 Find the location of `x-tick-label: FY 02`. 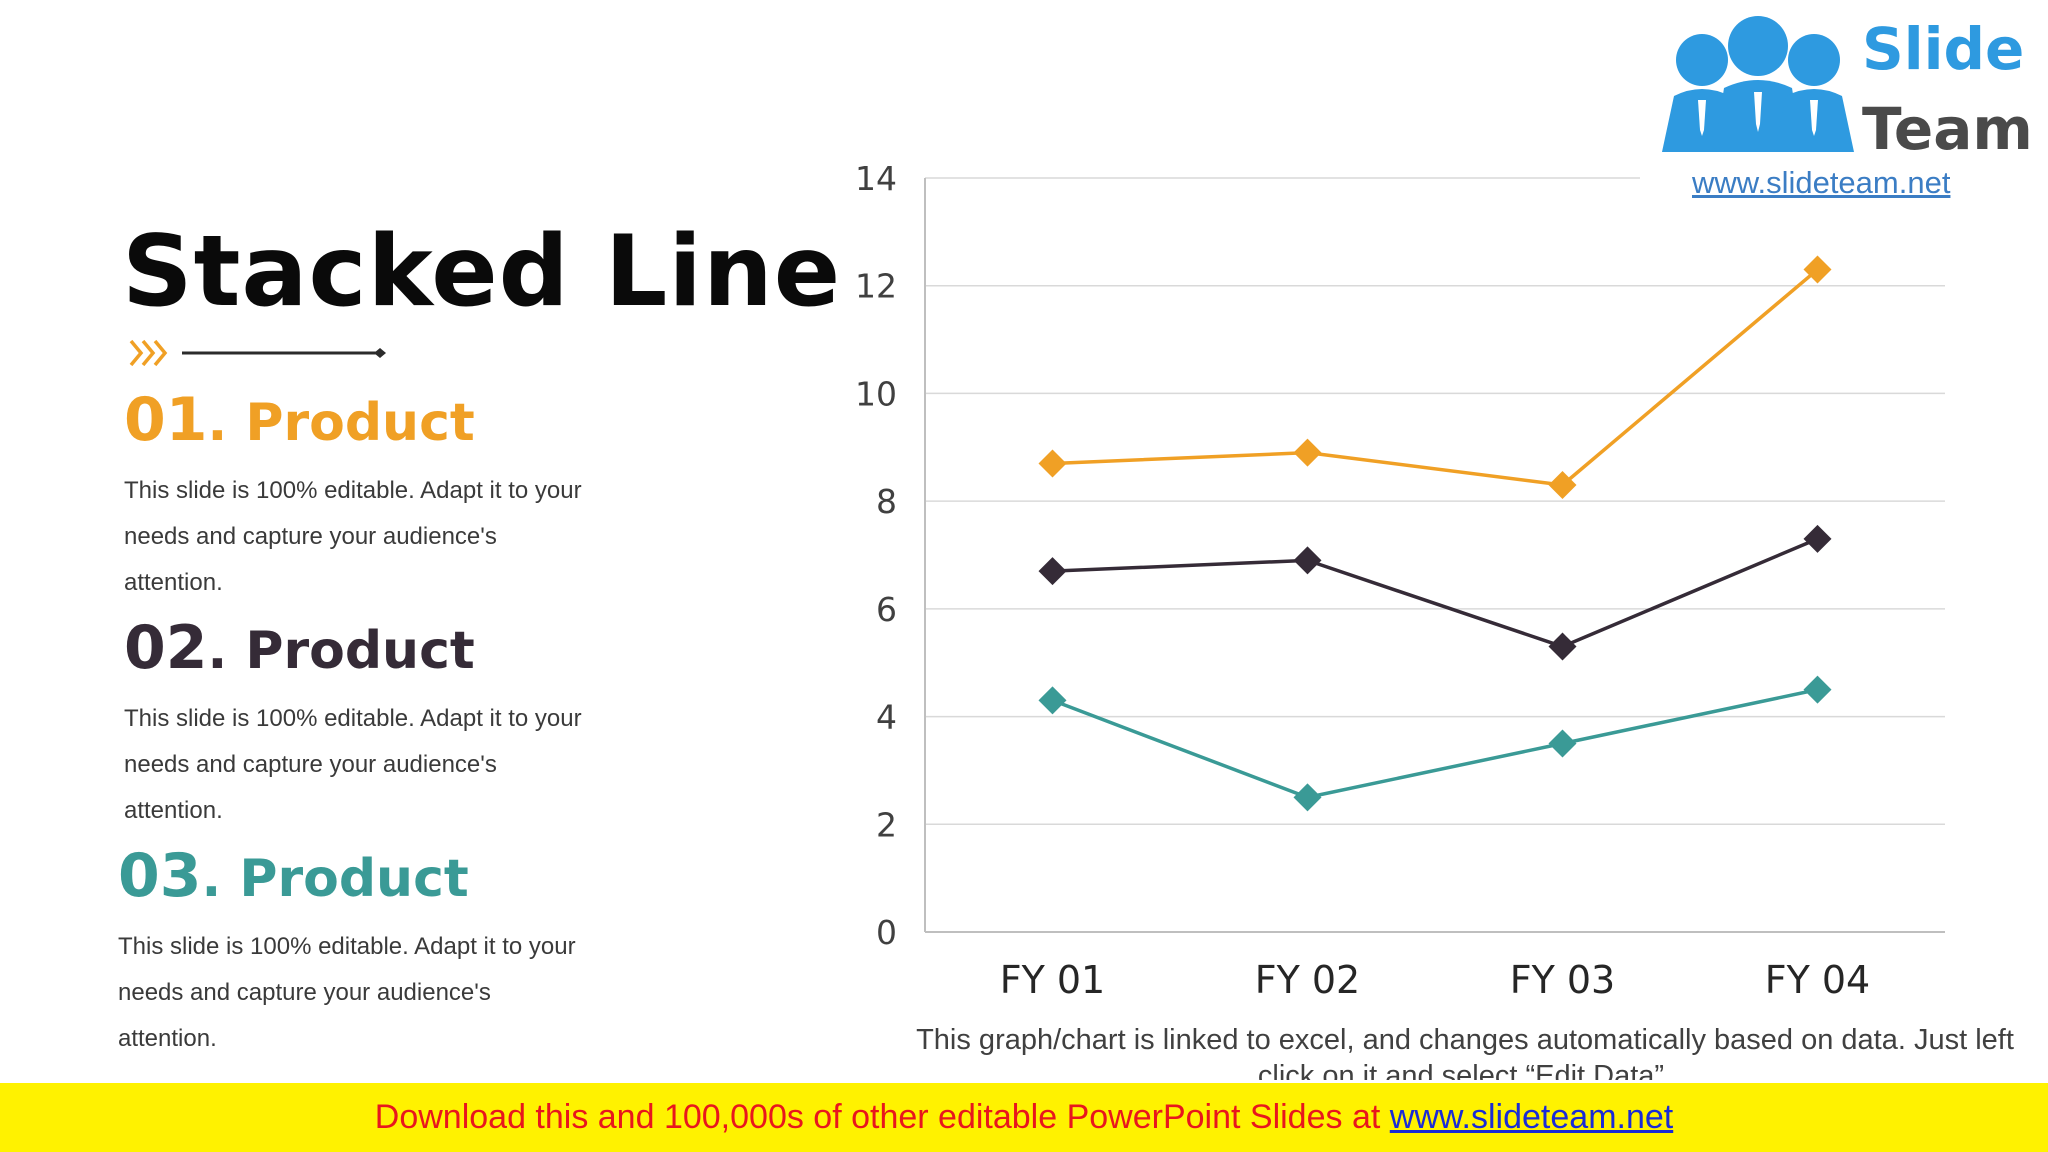

x-tick-label: FY 02 is located at coordinates (1308, 980).